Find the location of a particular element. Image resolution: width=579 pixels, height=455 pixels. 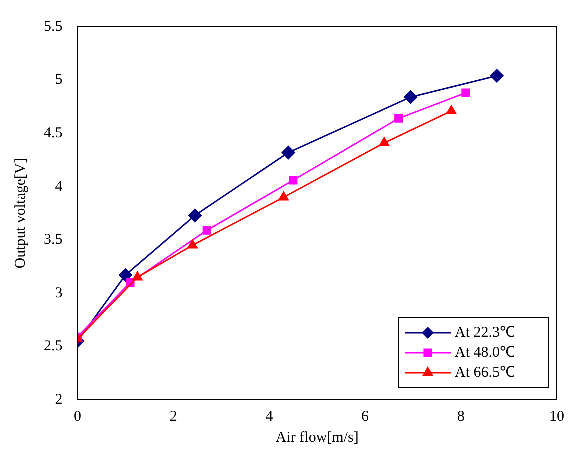

x-tick-label: 8 is located at coordinates (461, 416).